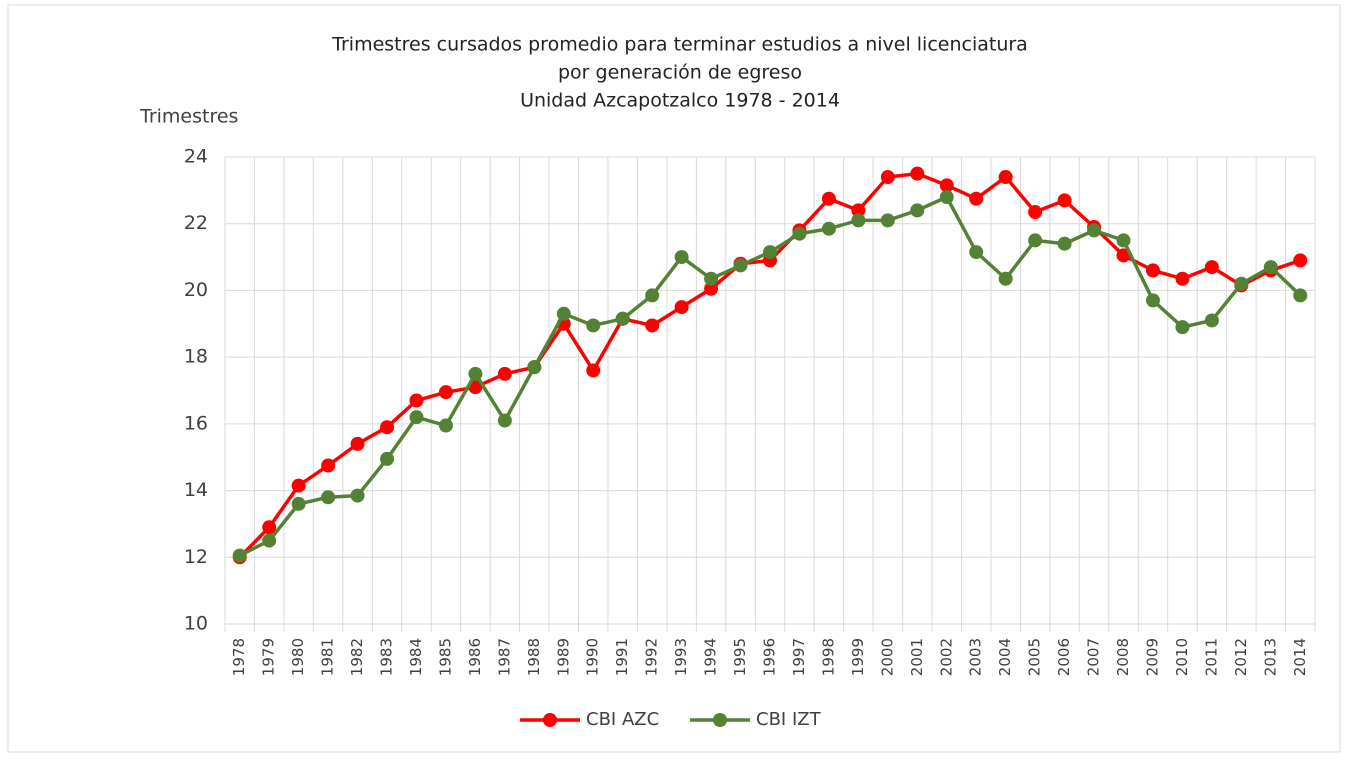 The height and width of the screenshot is (763, 1348). Describe the element at coordinates (1270, 657) in the screenshot. I see `x-tick-label: 2013` at that location.